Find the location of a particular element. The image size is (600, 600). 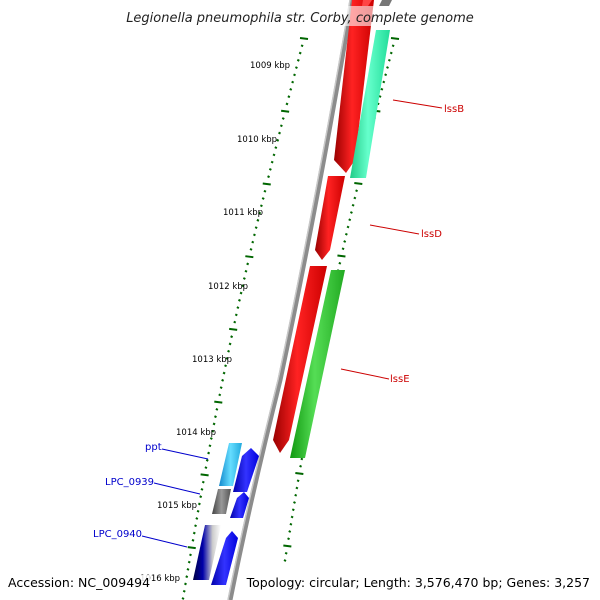

gene-label-LPC_0939: LPC_0939 is located at coordinates (129, 482).